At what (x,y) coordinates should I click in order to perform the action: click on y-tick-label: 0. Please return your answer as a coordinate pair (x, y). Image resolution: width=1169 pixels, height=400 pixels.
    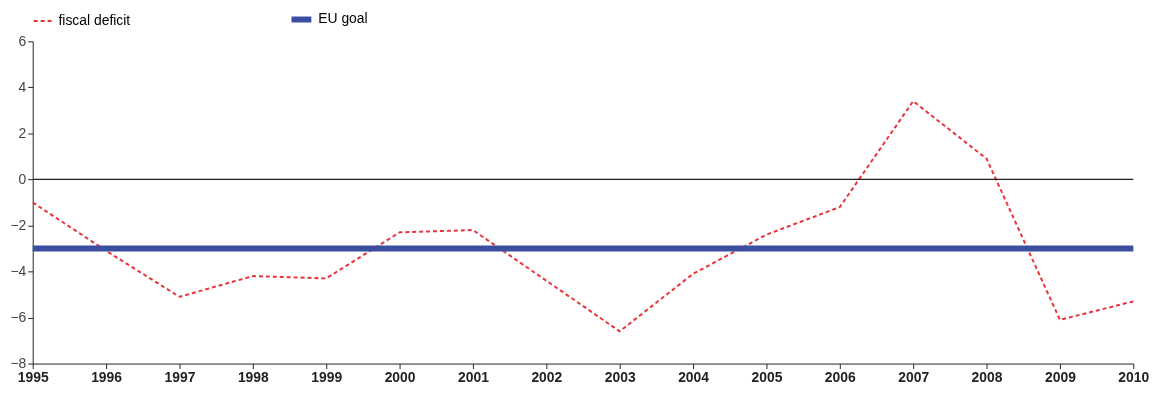
    Looking at the image, I should click on (22, 178).